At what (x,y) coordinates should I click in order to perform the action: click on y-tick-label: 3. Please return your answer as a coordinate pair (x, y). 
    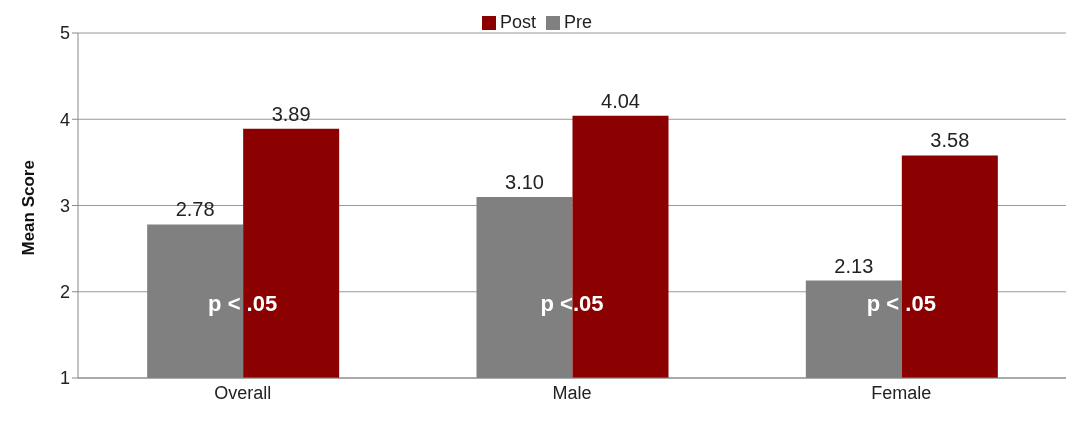
    Looking at the image, I should click on (64, 205).